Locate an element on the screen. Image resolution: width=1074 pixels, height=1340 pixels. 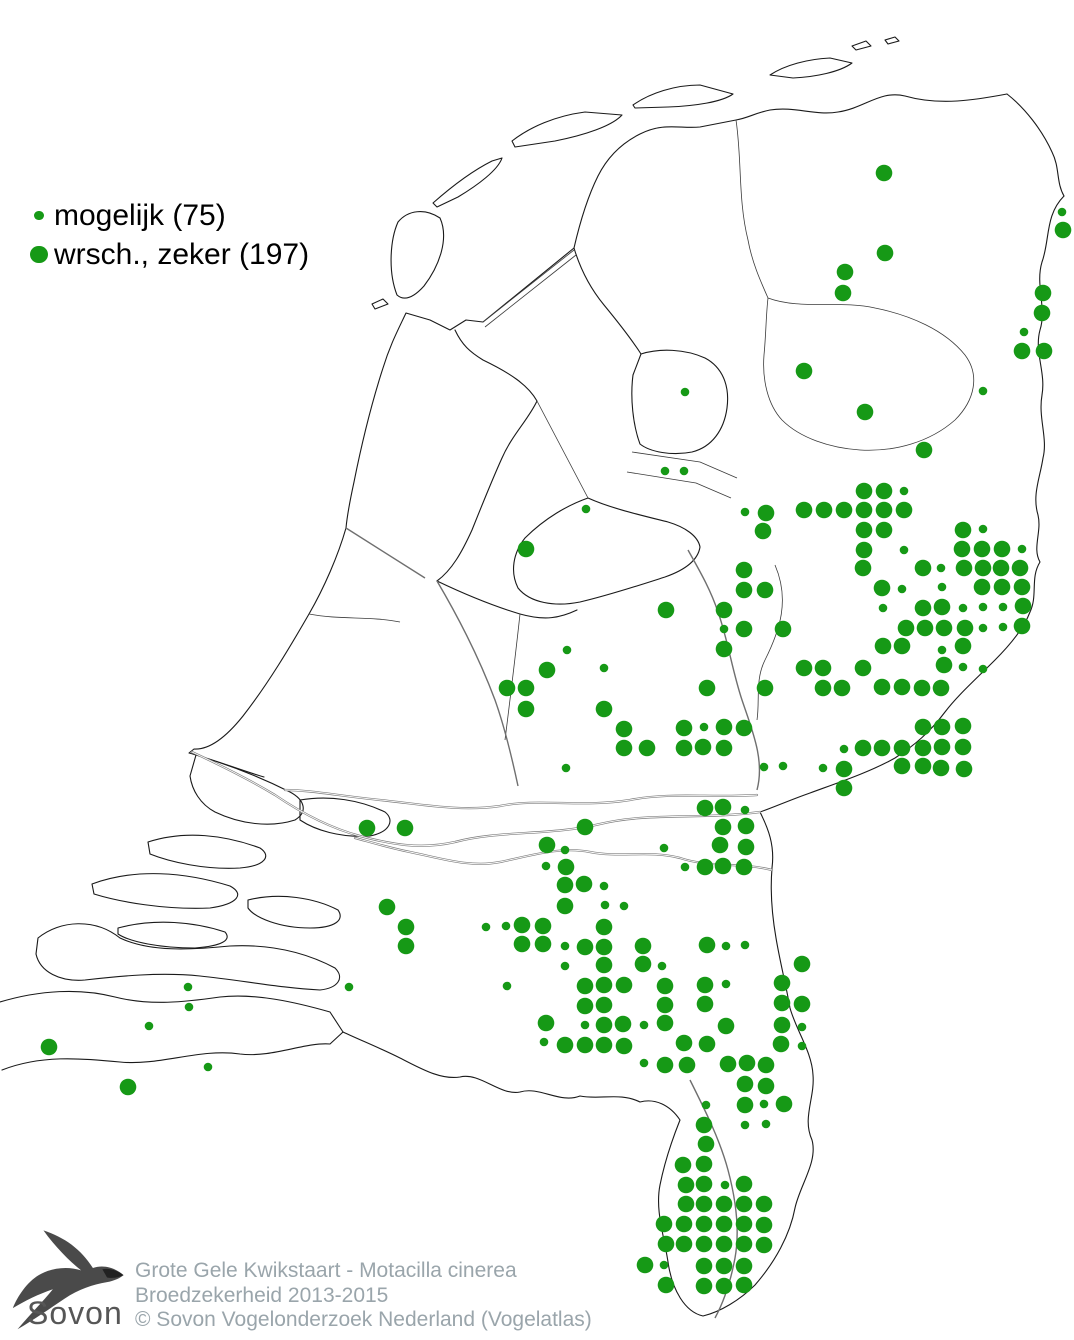
border-drenthe is located at coordinates (868, 374).